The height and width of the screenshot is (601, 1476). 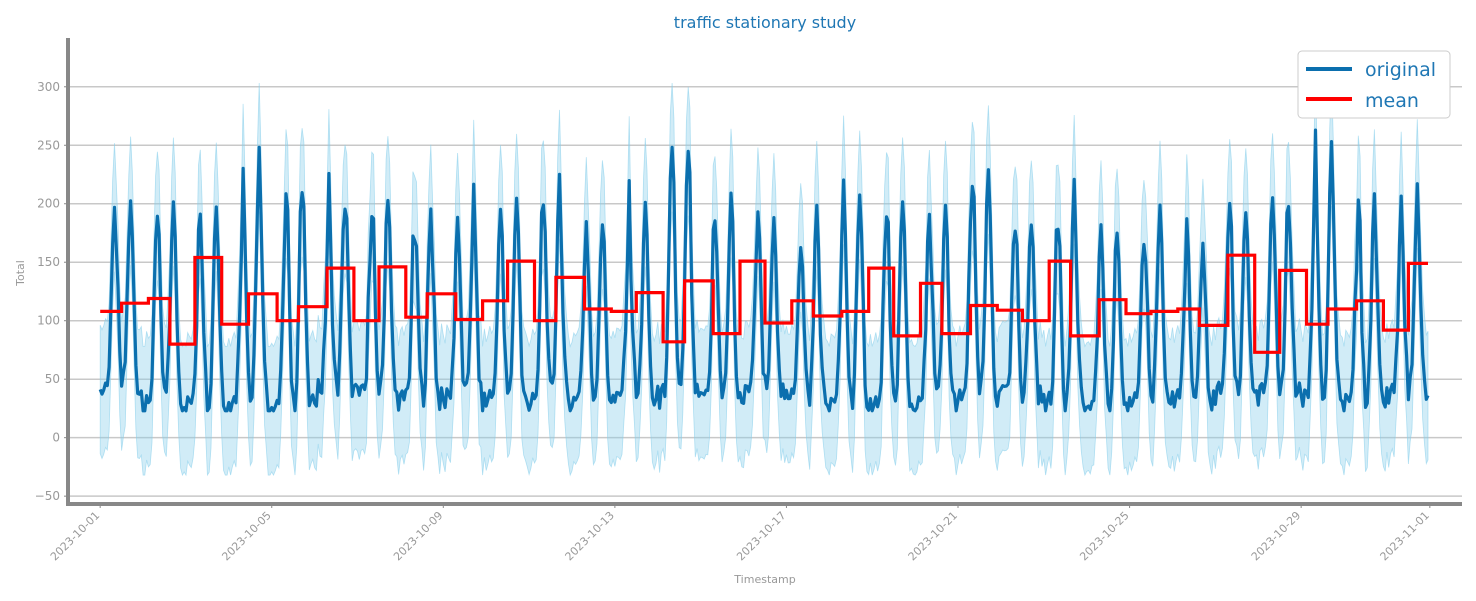 I want to click on x-tick-label: 2023-10-05, so click(x=246, y=536).